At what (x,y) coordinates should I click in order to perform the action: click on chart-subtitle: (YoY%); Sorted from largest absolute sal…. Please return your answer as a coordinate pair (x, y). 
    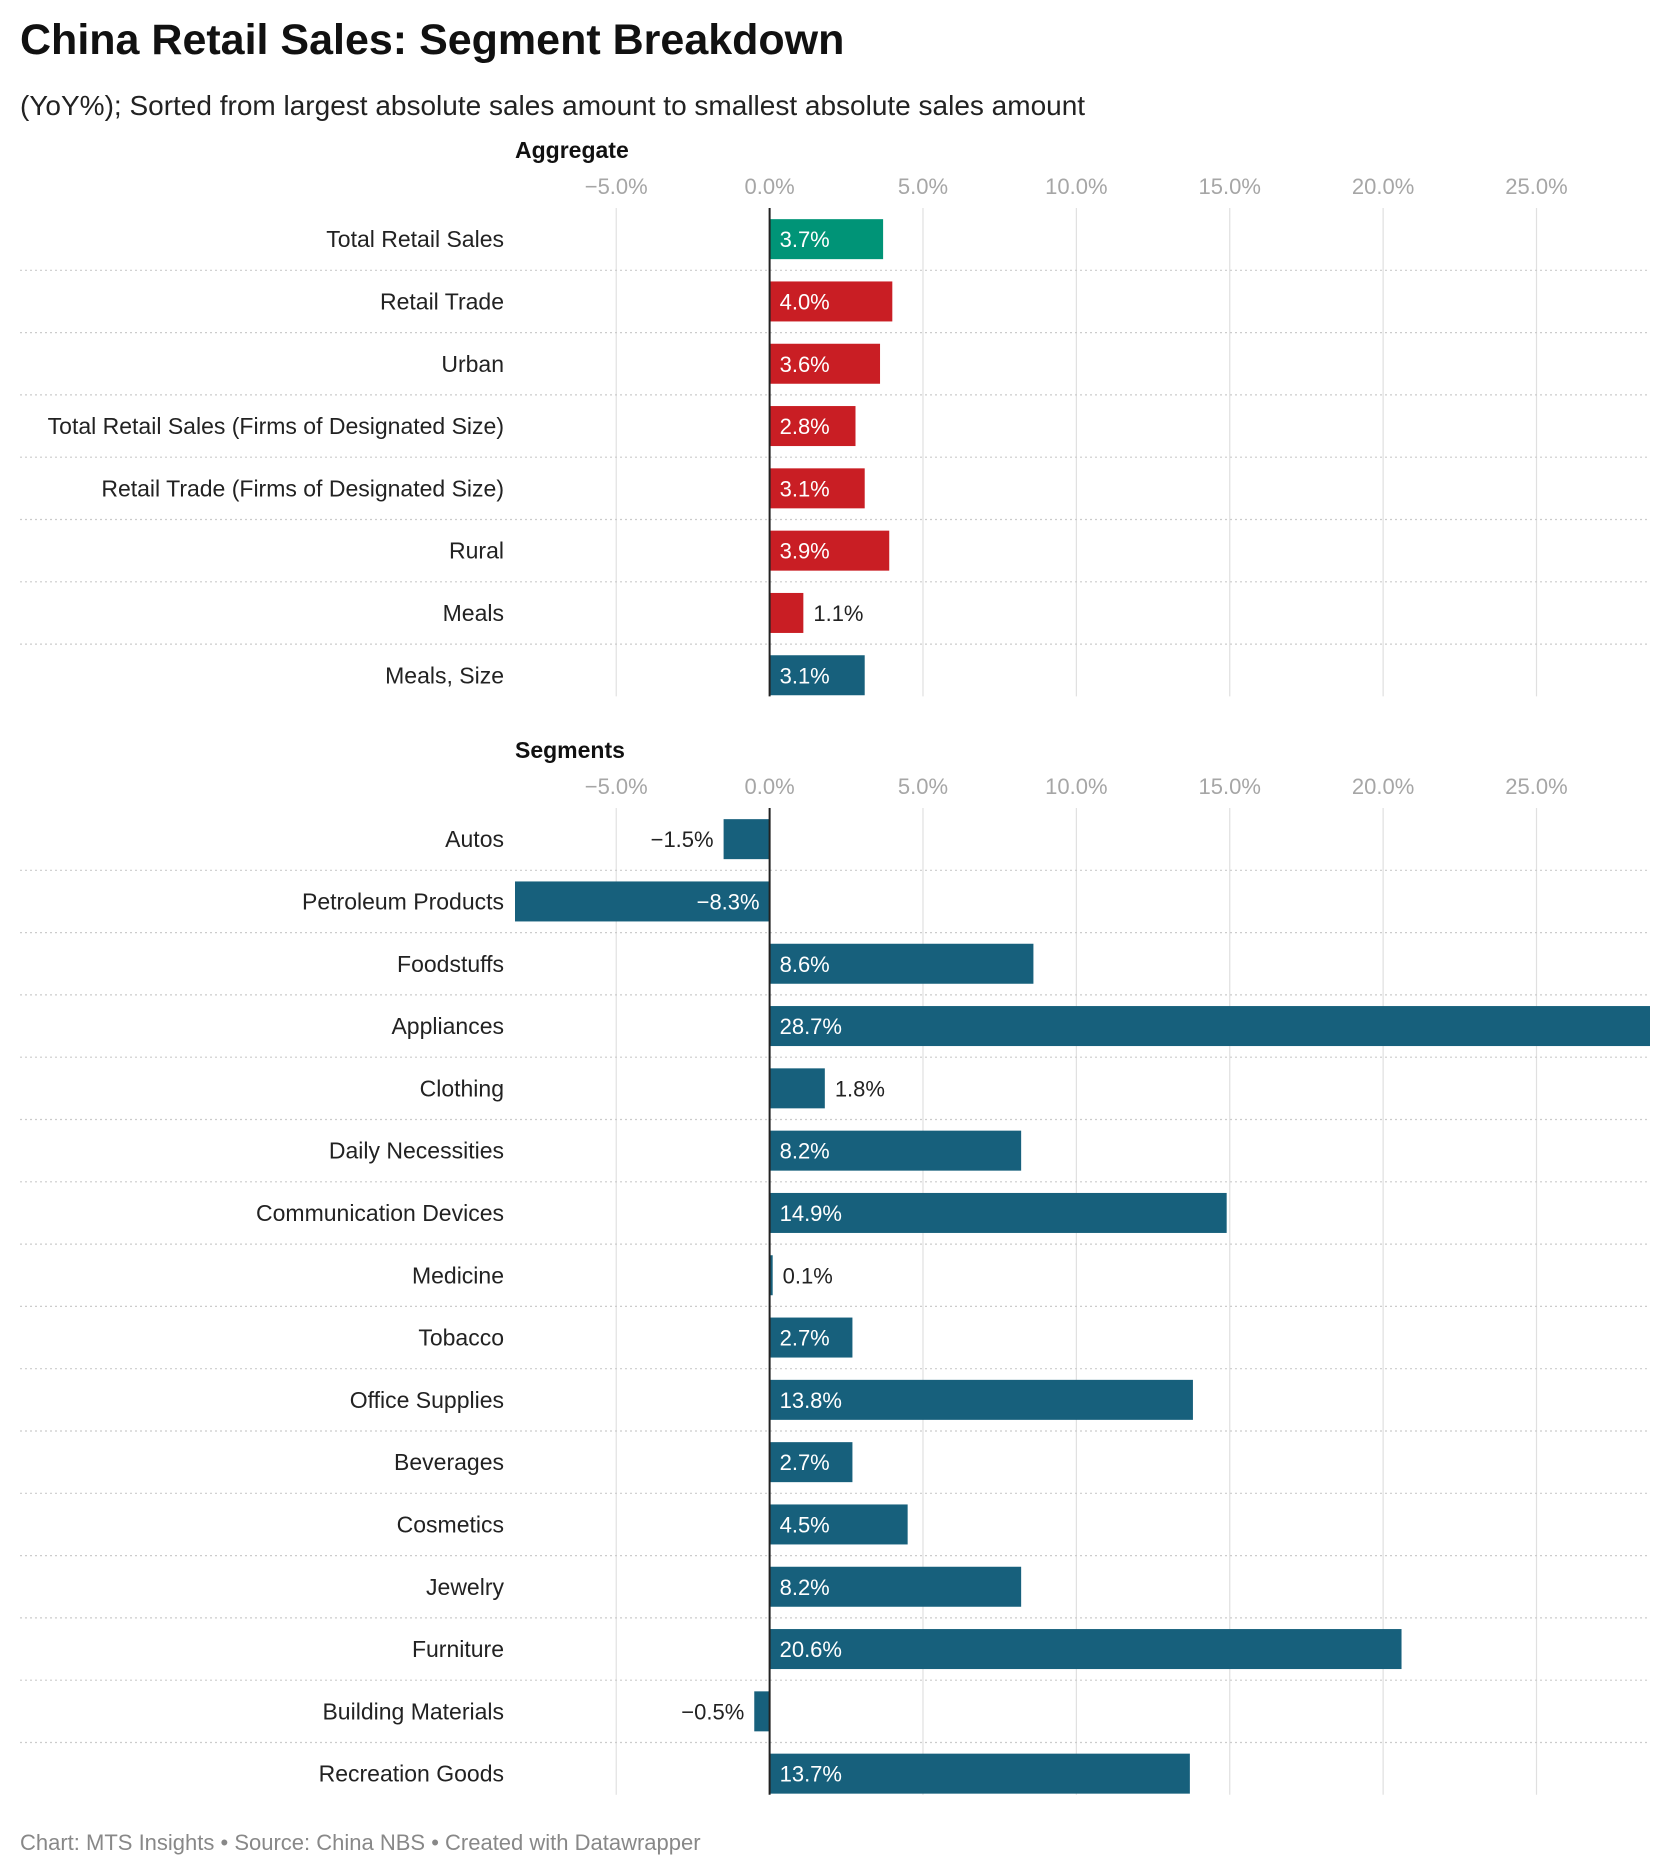
    Looking at the image, I should click on (553, 105).